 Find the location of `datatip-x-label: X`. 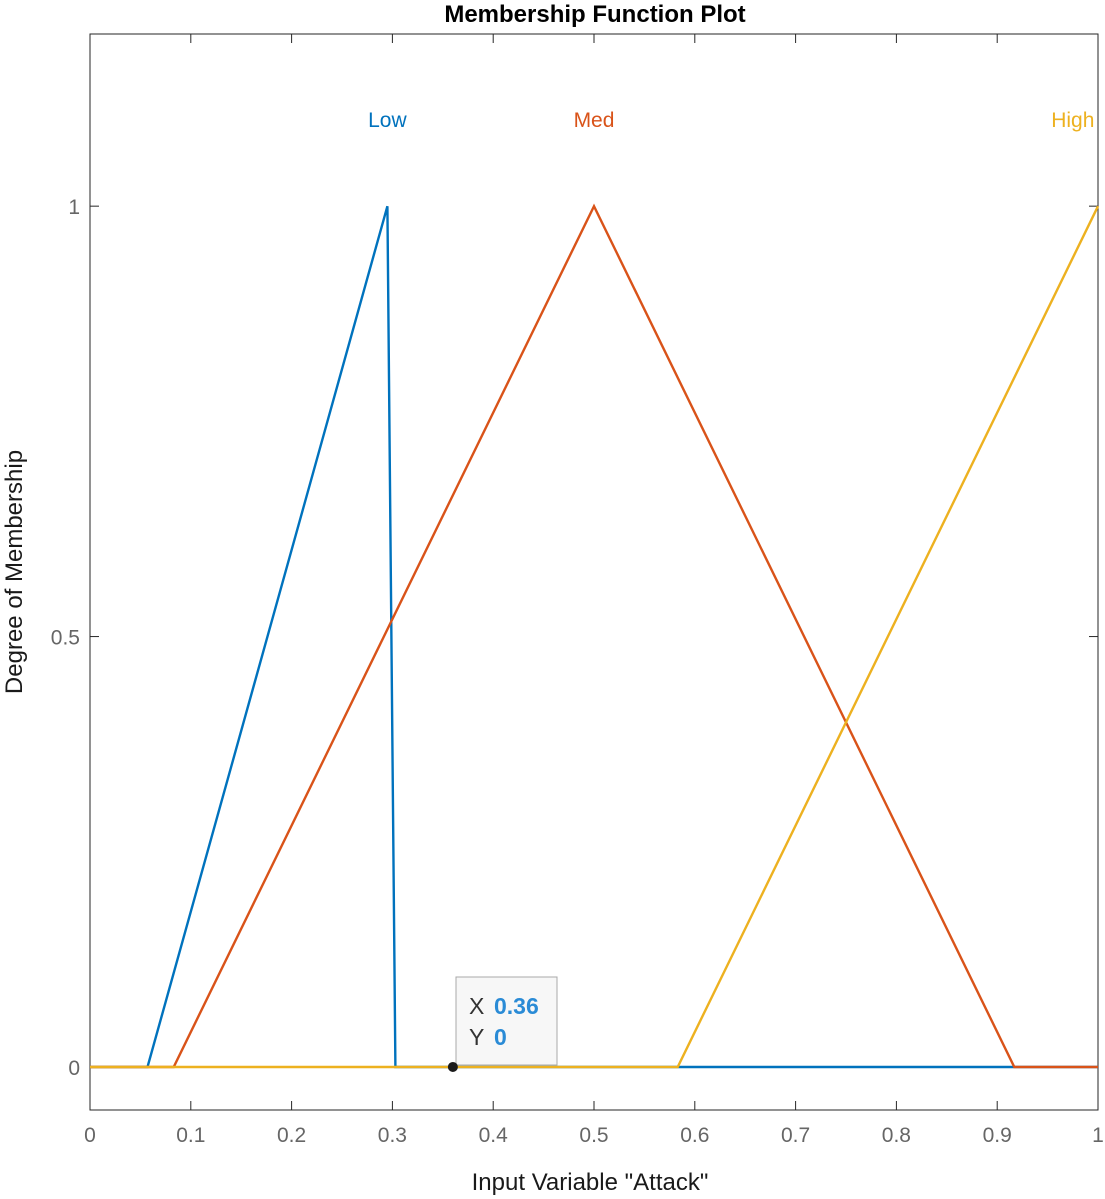

datatip-x-label: X is located at coordinates (476, 1006).